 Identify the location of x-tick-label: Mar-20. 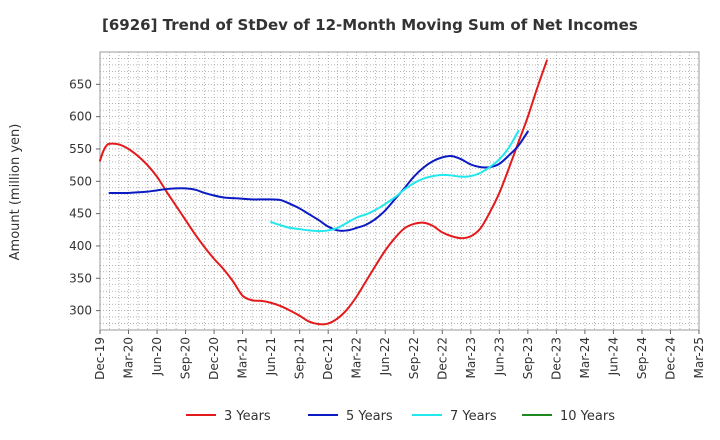
(129, 357).